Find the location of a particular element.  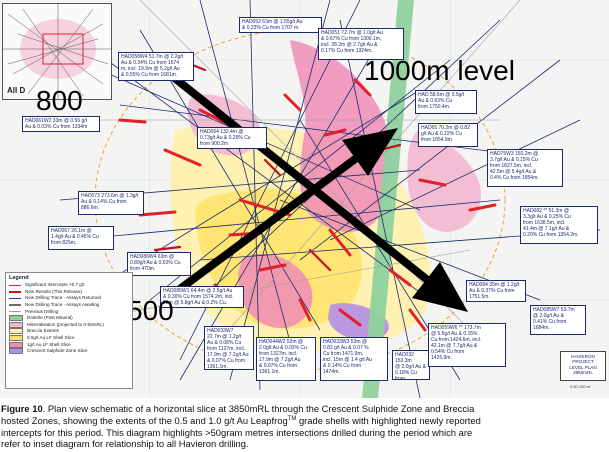

legend-label: Breccia Extents is located at coordinates (43, 331).